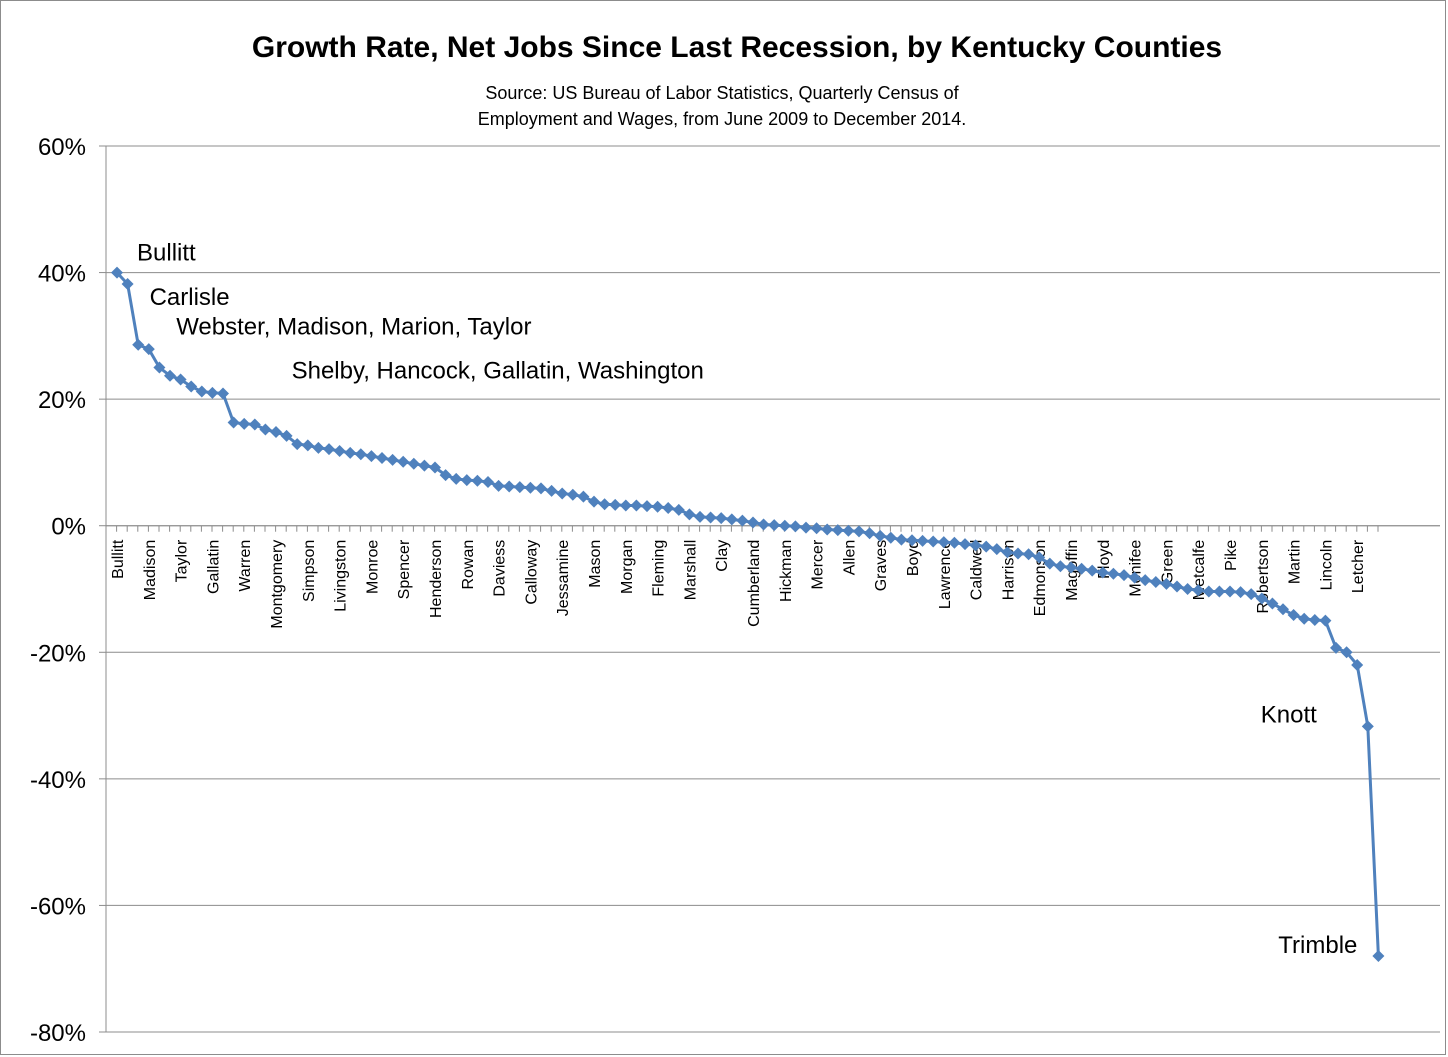 The image size is (1448, 1057). Describe the element at coordinates (68, 527) in the screenshot. I see `y-tick-label: 0%` at that location.